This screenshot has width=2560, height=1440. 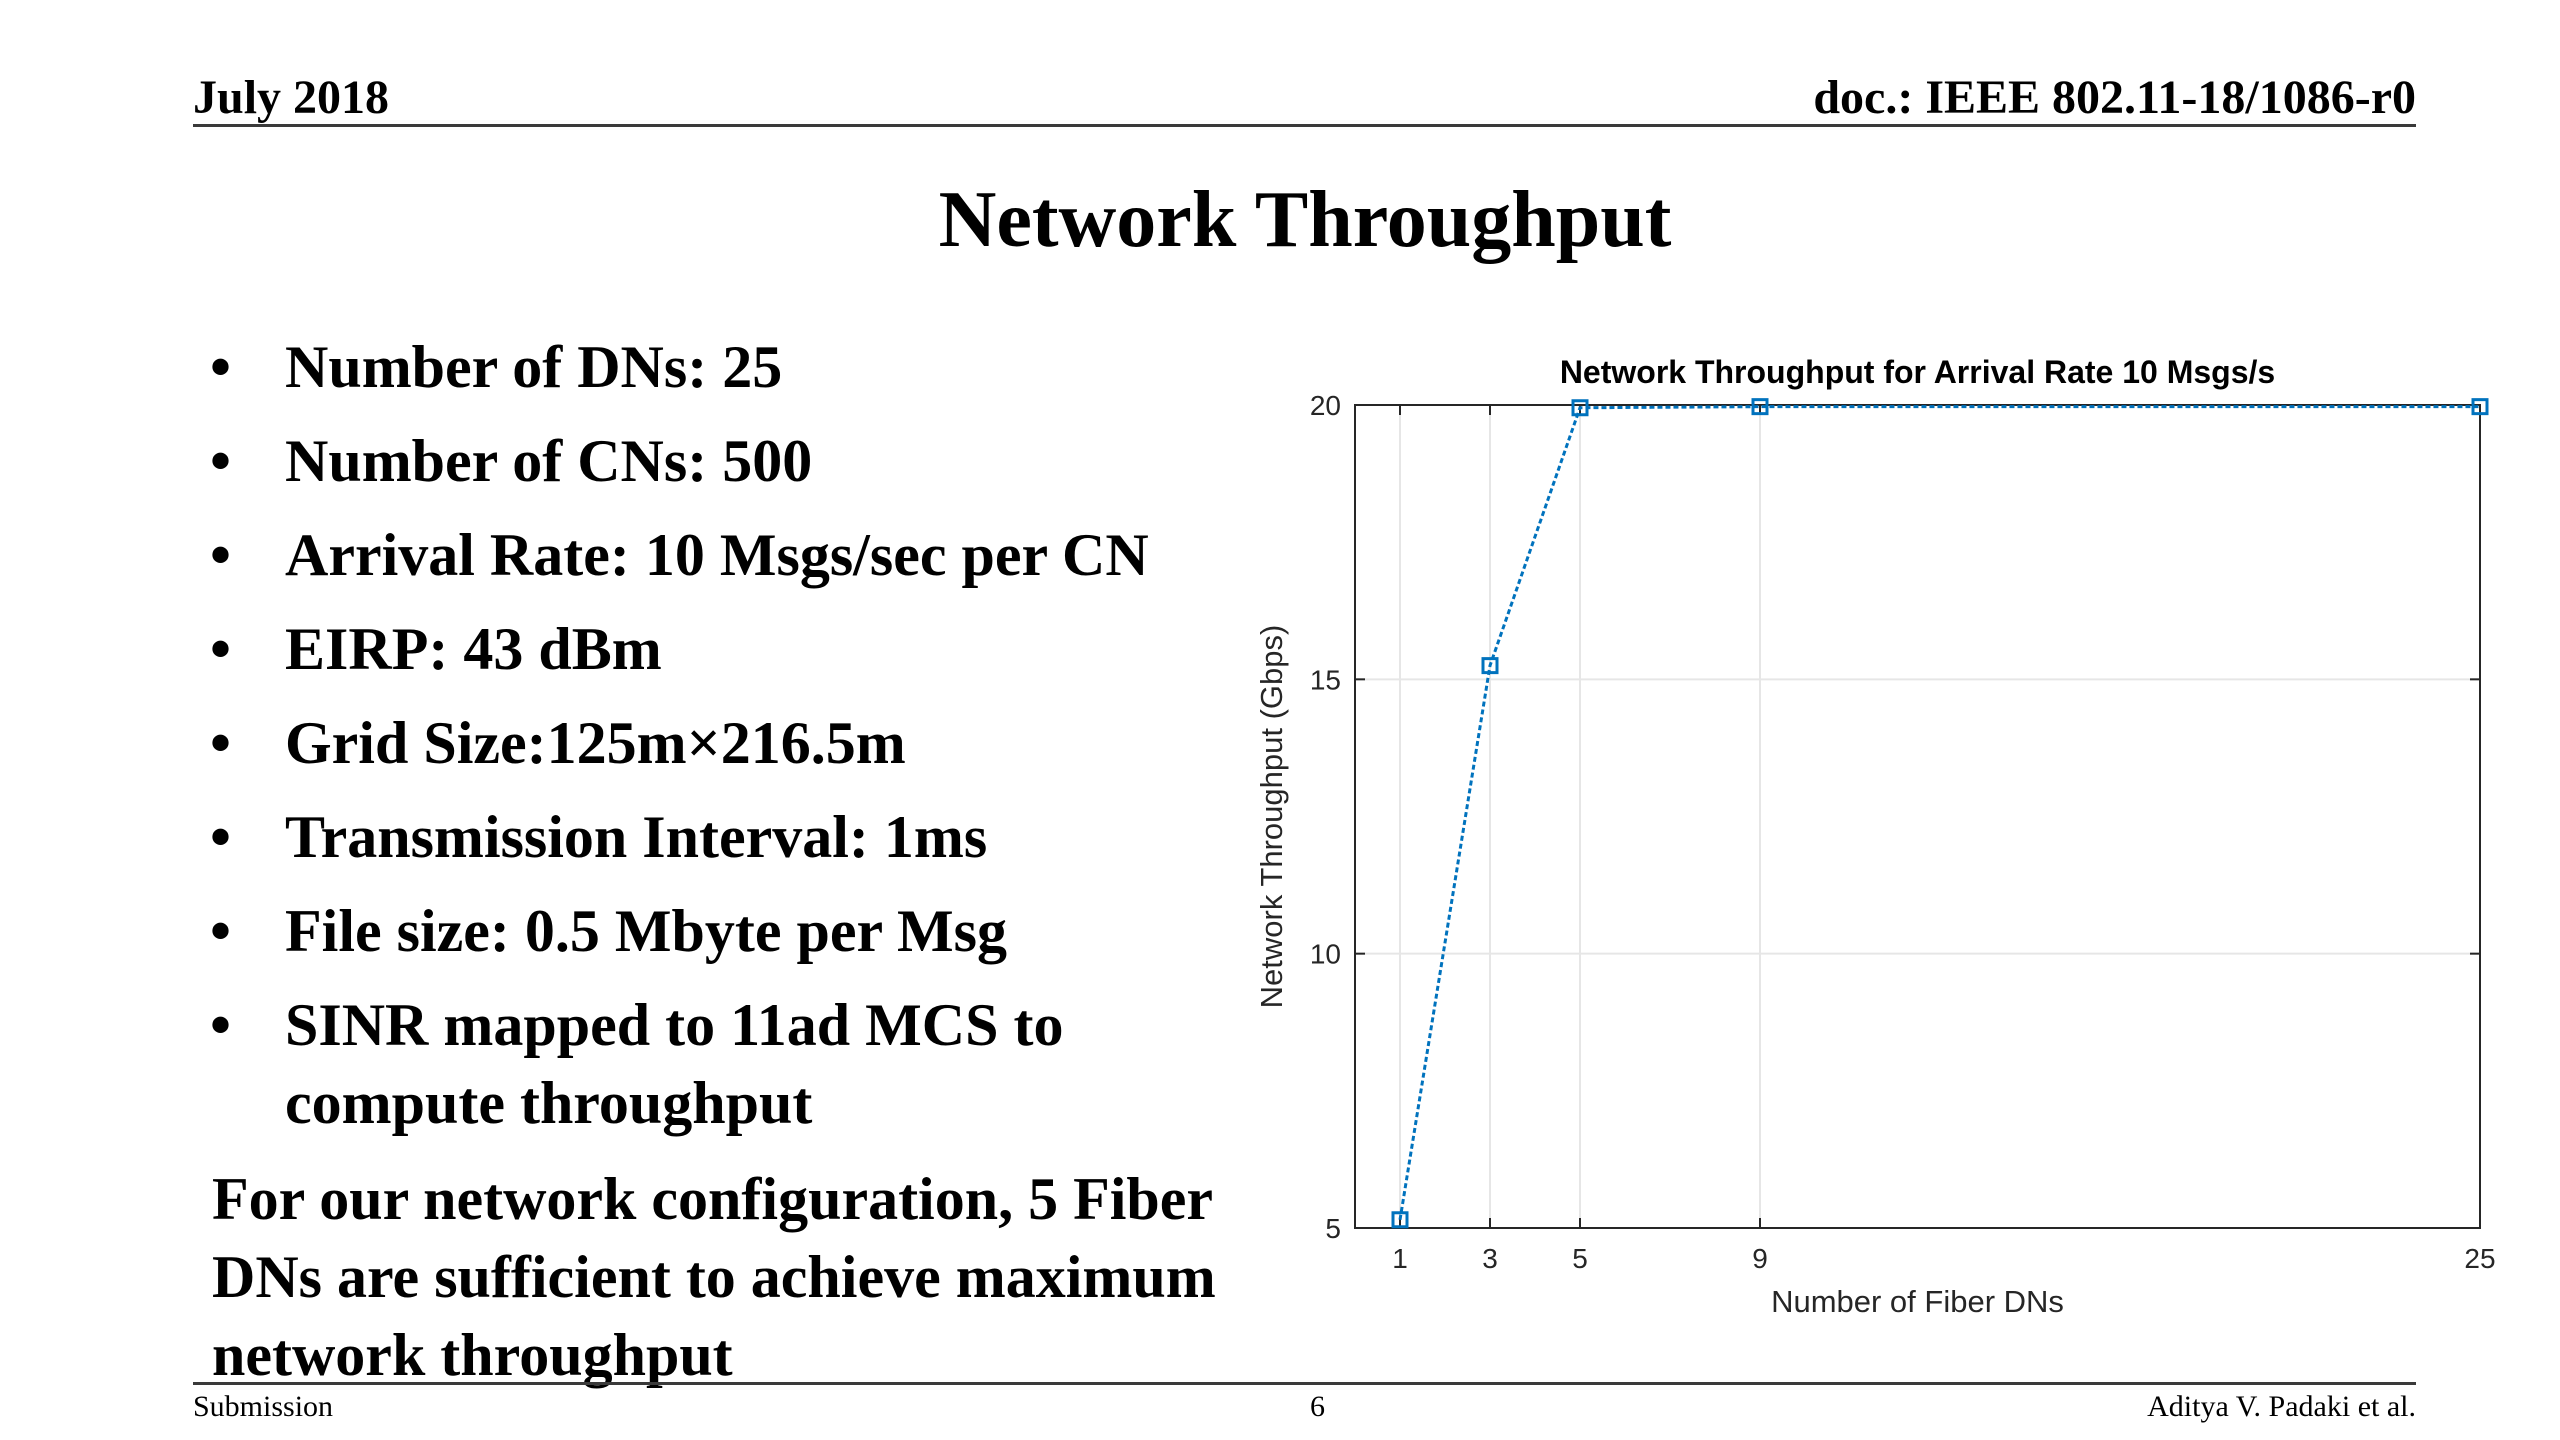 I want to click on bullet-item: Grid Size:125m×216.5m, so click(x=750, y=743).